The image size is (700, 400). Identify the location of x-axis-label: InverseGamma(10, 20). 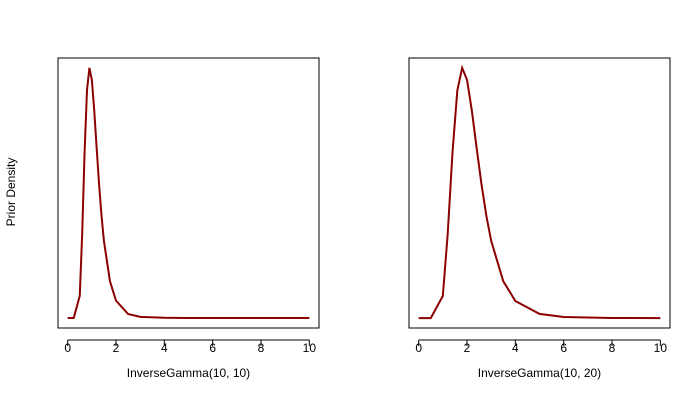
(539, 373).